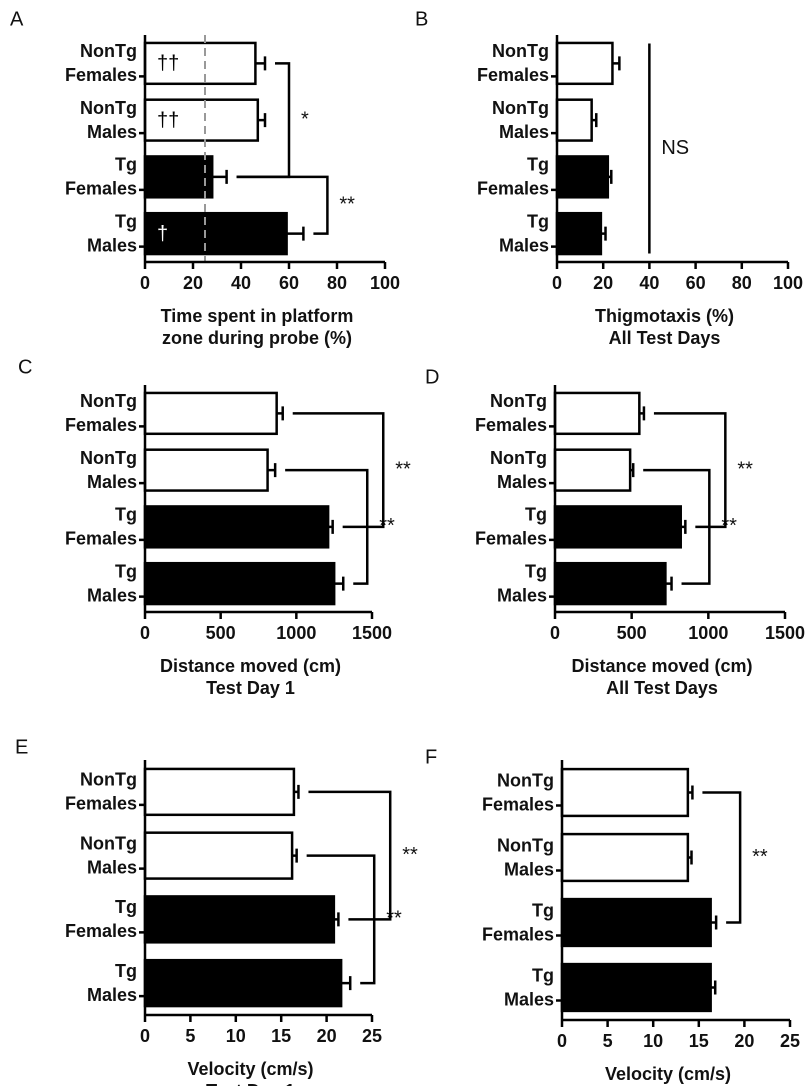  I want to click on x-tick-label: 500, so click(632, 633).